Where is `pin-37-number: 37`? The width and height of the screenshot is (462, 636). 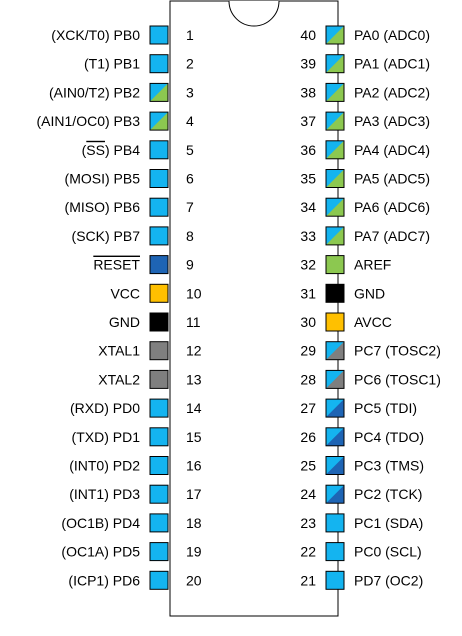
pin-37-number: 37 is located at coordinates (308, 121).